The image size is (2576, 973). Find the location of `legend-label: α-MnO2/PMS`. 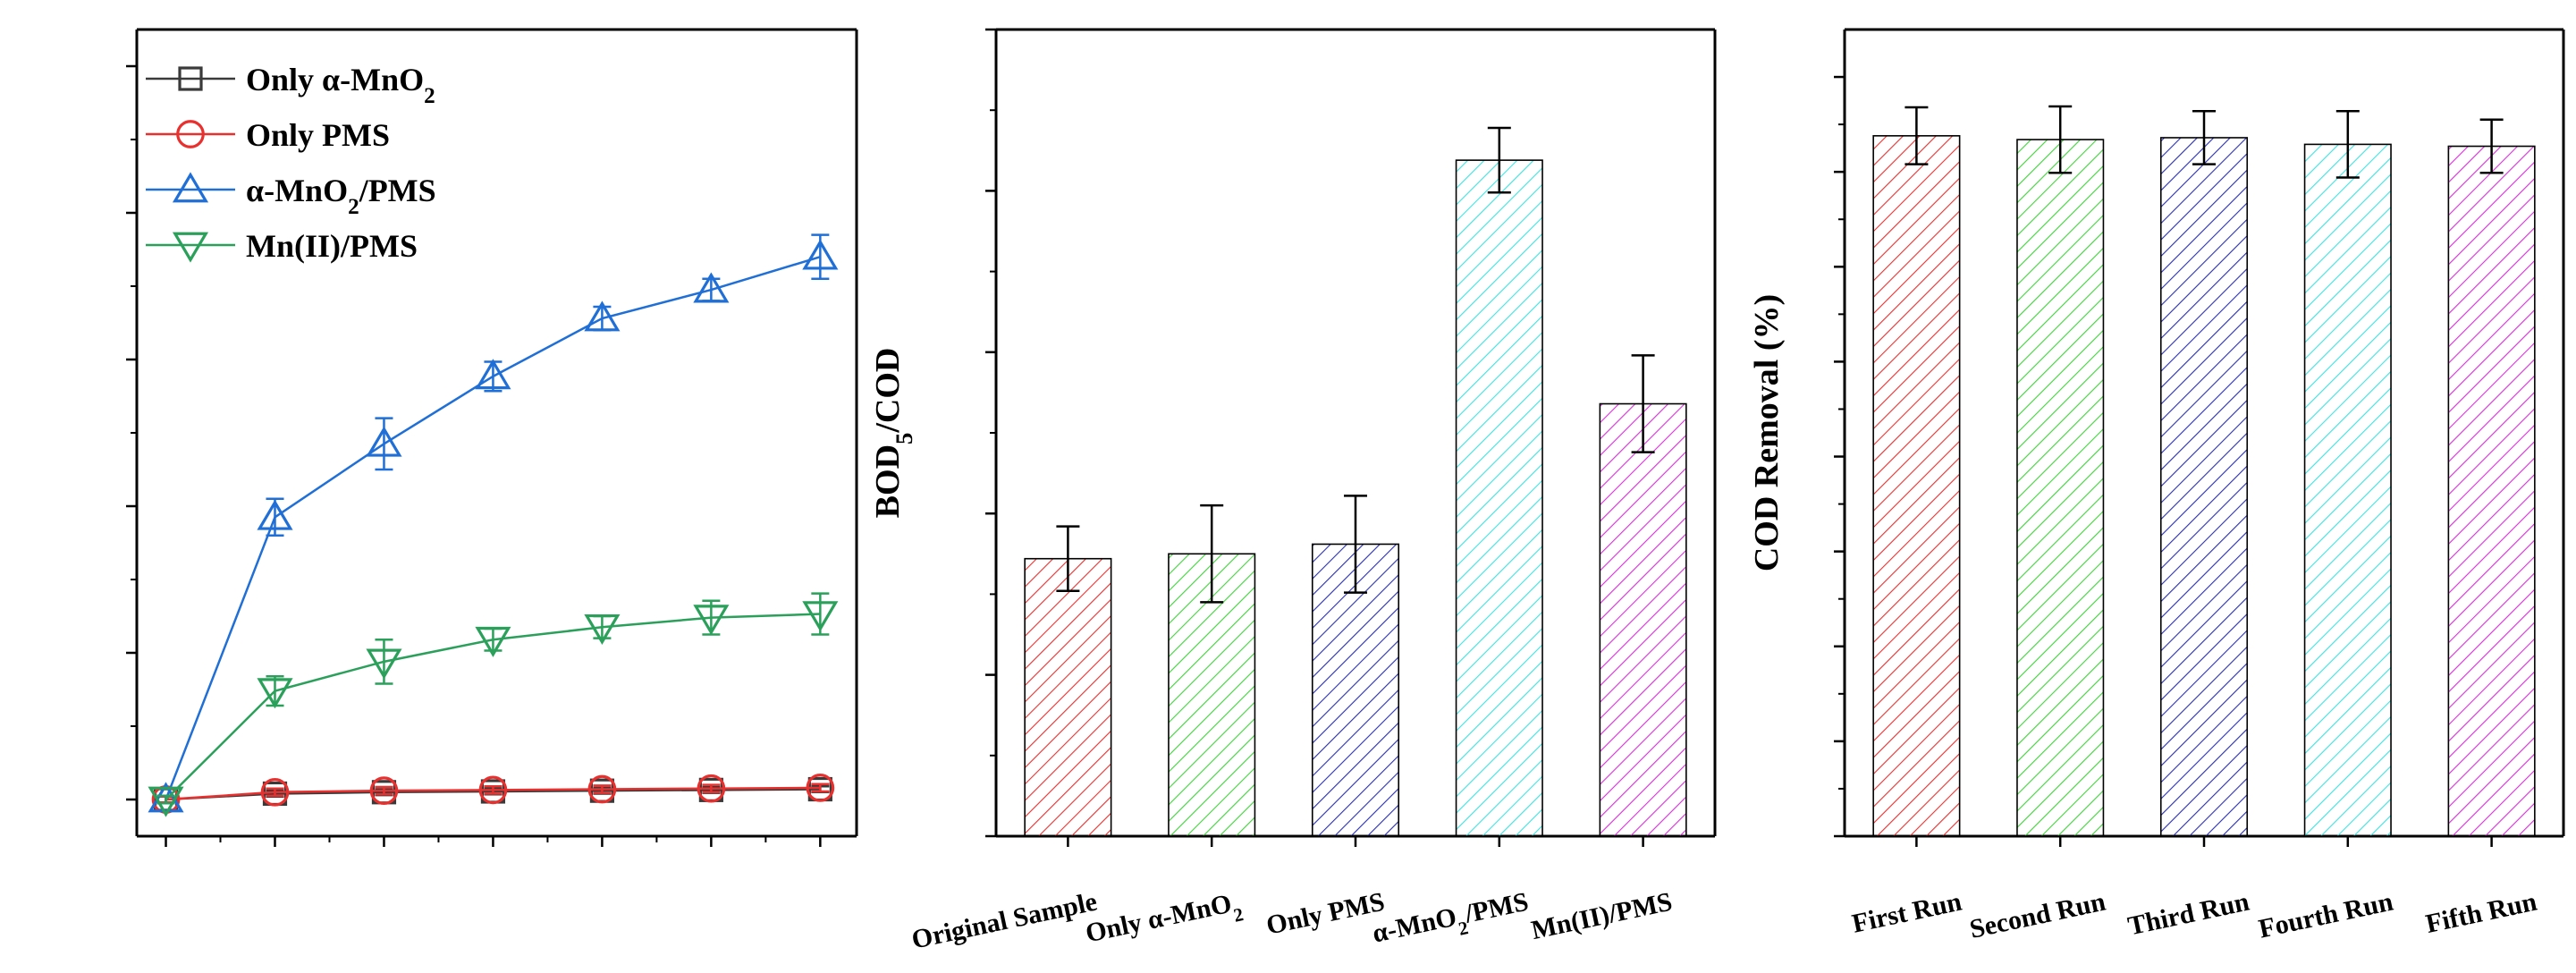

legend-label: α-MnO2/PMS is located at coordinates (341, 196).